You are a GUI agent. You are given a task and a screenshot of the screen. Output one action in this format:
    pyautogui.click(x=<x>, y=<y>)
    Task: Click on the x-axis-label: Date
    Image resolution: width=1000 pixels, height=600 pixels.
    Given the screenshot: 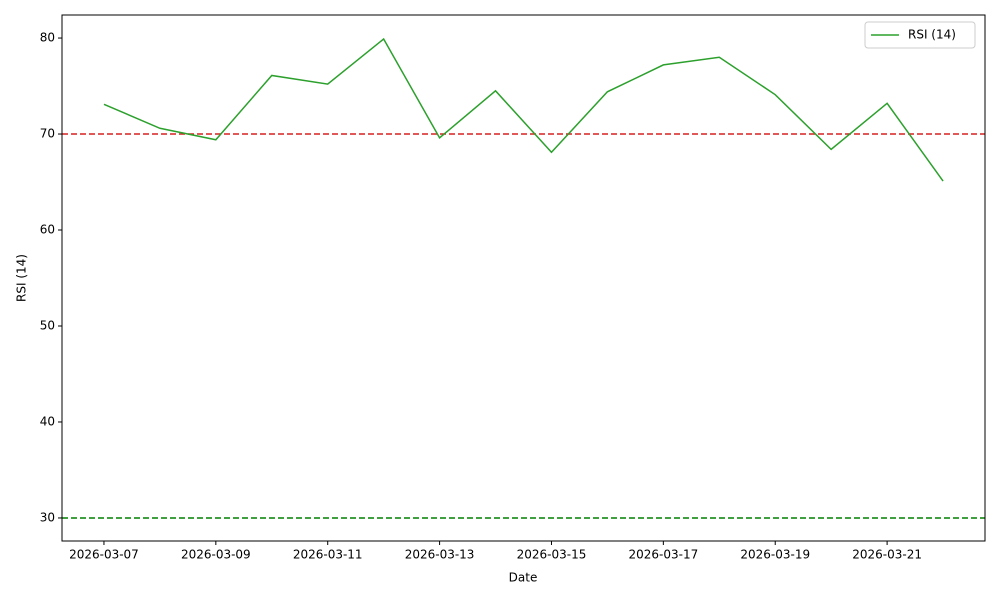 What is the action you would take?
    pyautogui.click(x=523, y=578)
    